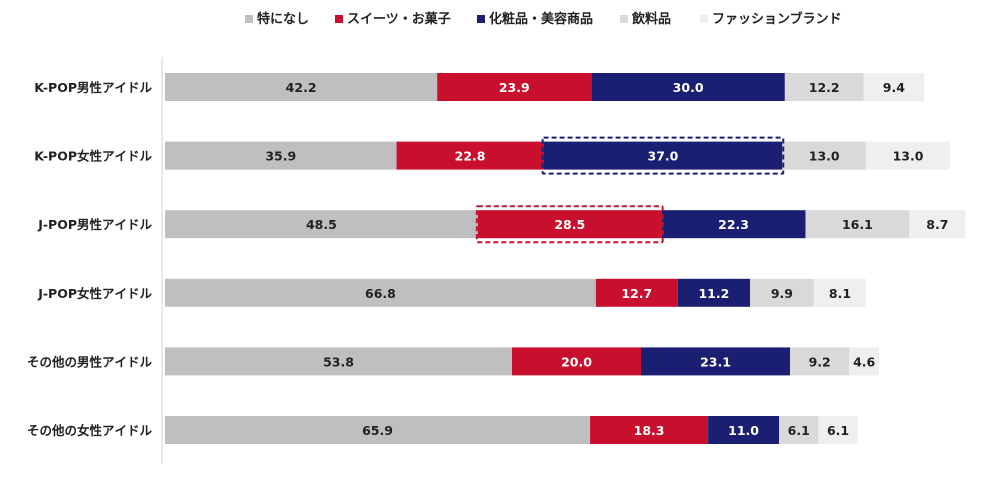 The image size is (1008, 481). I want to click on legend-label: スイーツ・お菓子, so click(399, 19).